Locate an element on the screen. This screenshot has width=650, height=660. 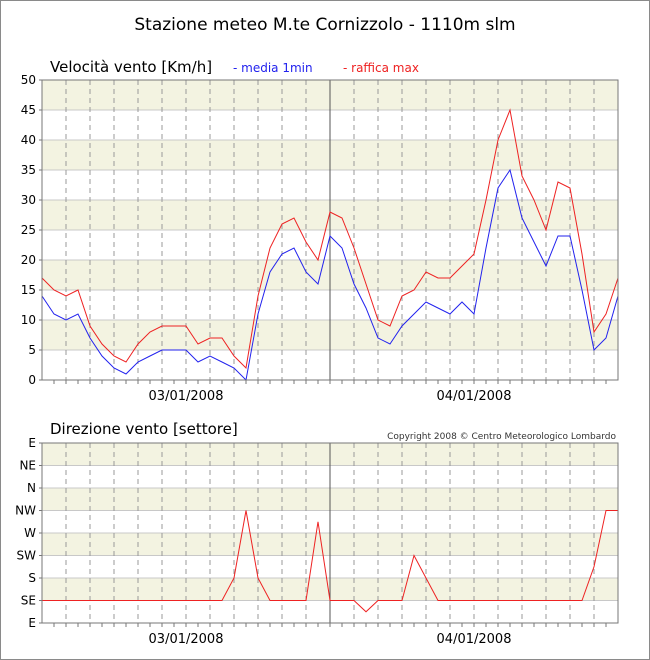
speed-ytick-label: 40 is located at coordinates (28, 140).